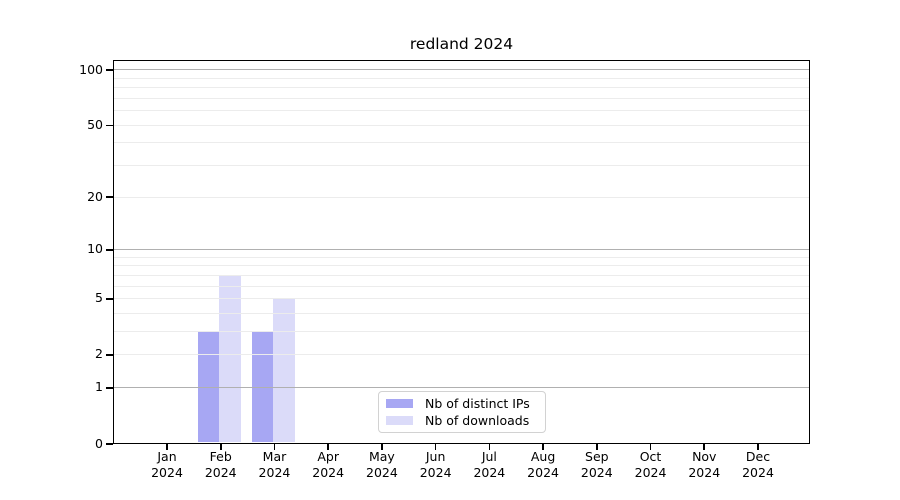  What do you see at coordinates (95, 196) in the screenshot?
I see `y-tick-label: 20` at bounding box center [95, 196].